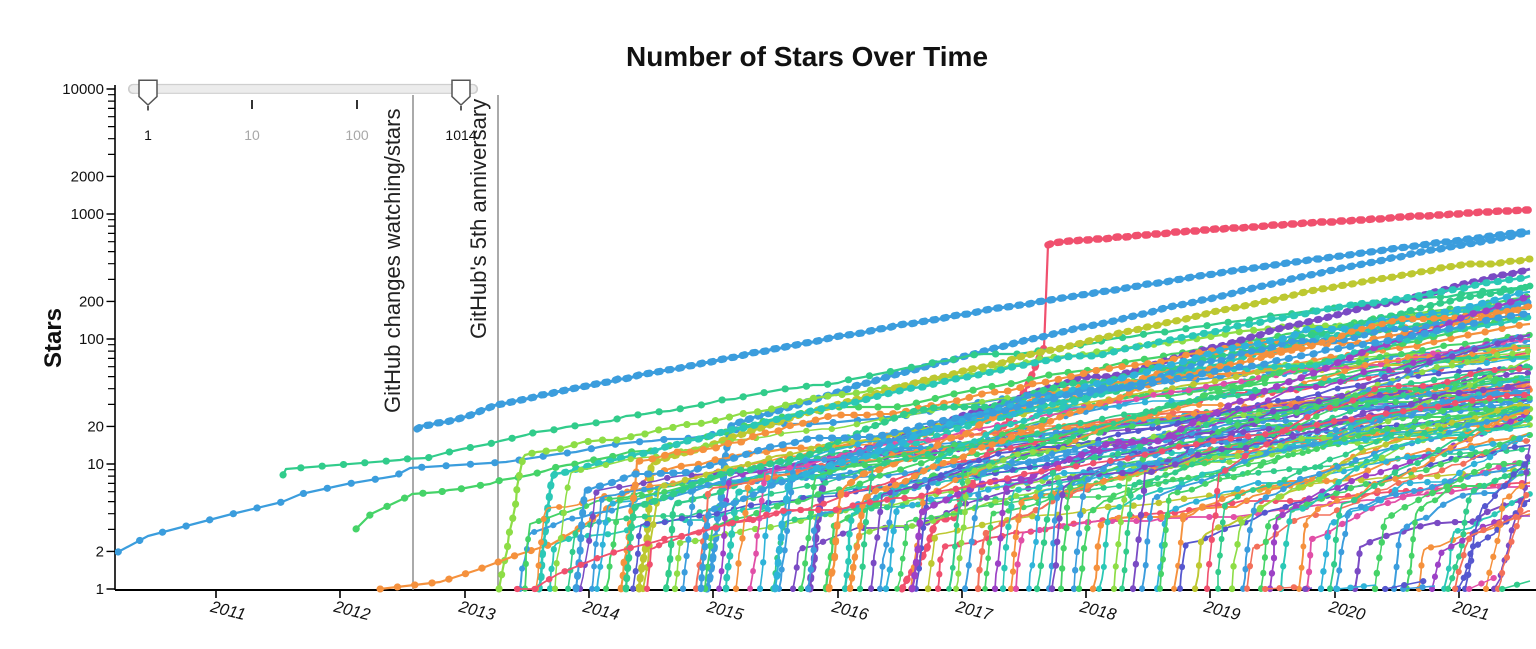  Describe the element at coordinates (83, 89) in the screenshot. I see `svg-text: 10000` at that location.